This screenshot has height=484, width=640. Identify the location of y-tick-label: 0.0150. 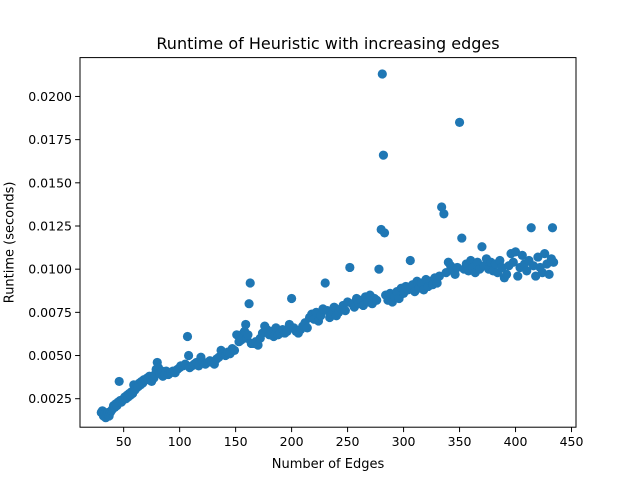
(50, 182).